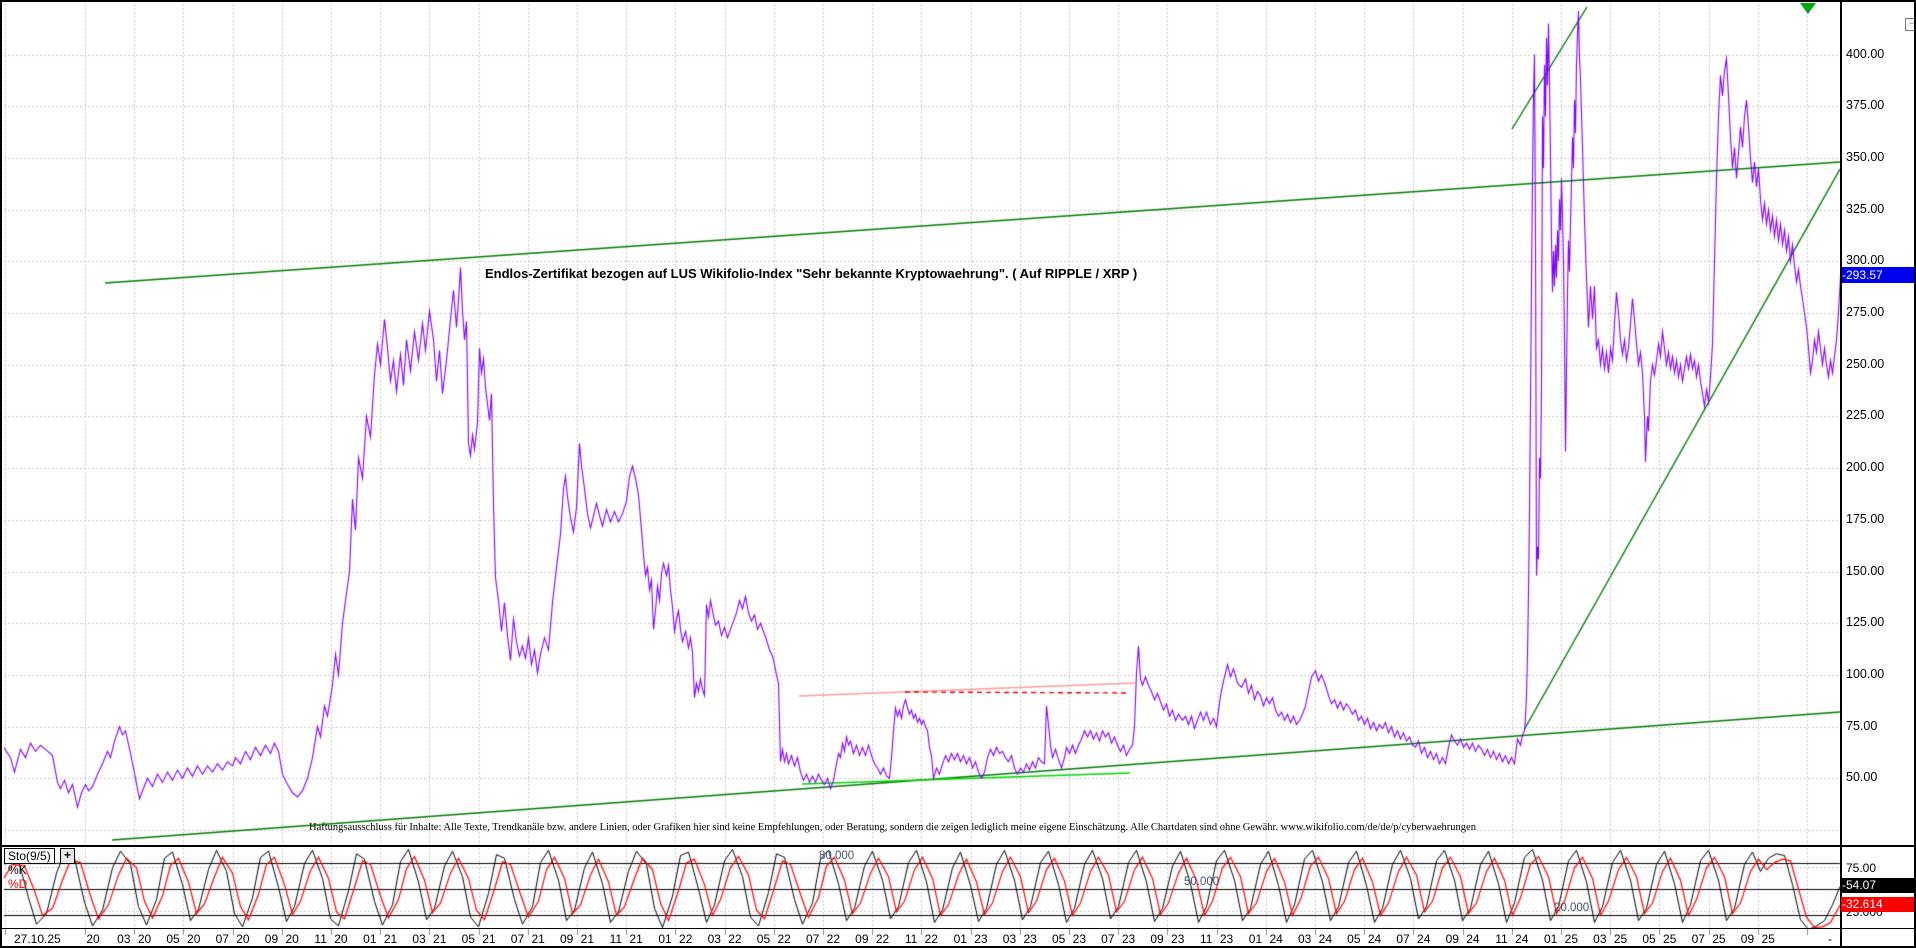  What do you see at coordinates (1861, 868) in the screenshot?
I see `stoch-axis-label: 75.00` at bounding box center [1861, 868].